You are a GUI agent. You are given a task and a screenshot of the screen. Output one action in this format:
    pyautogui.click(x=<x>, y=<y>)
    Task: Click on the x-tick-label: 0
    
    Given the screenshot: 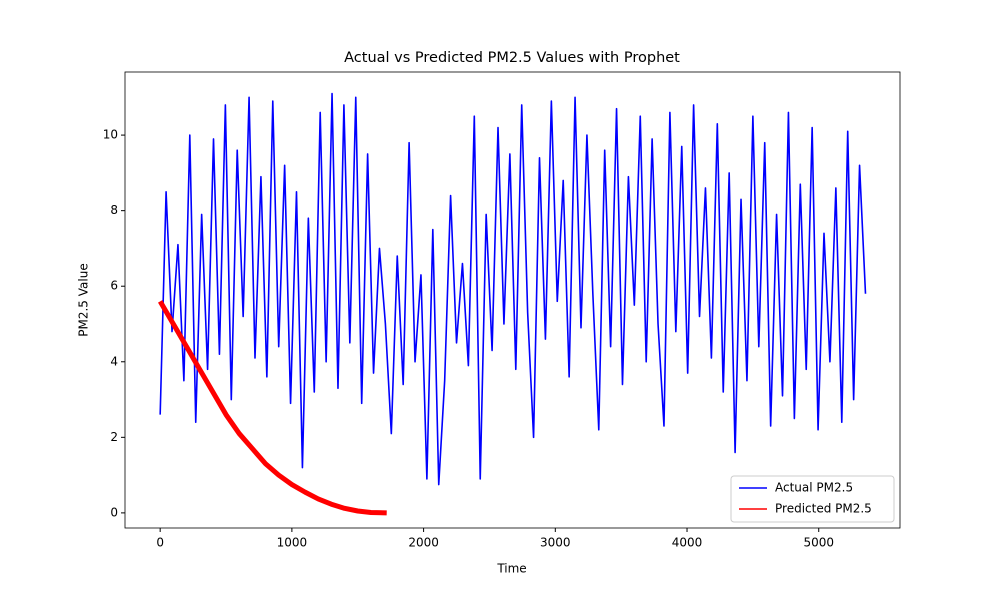 What is the action you would take?
    pyautogui.click(x=160, y=543)
    